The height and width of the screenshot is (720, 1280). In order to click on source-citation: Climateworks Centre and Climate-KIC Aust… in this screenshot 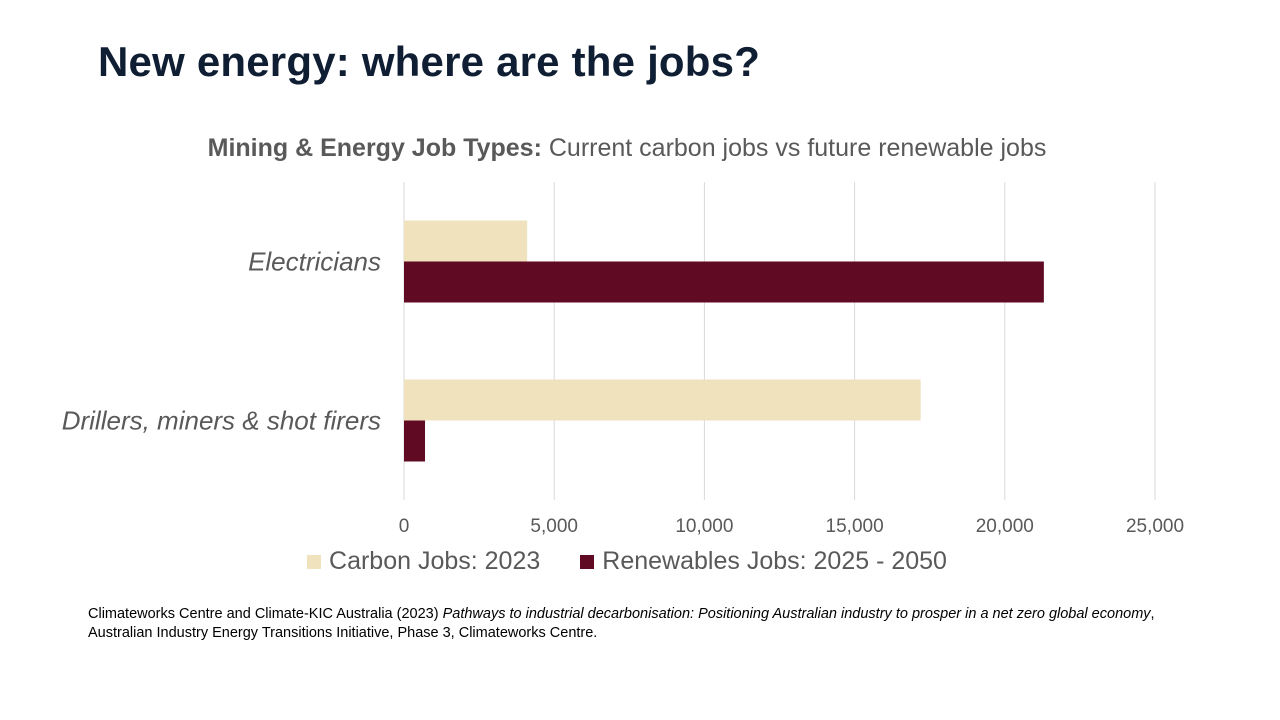, I will do `click(638, 624)`.